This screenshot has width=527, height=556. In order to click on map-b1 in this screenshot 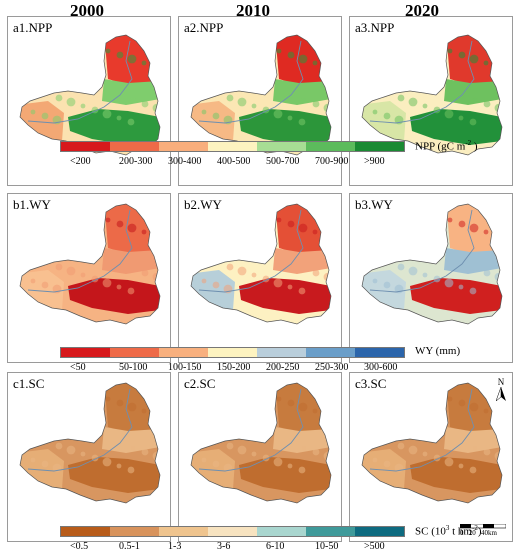, I will do `click(90, 264)`.